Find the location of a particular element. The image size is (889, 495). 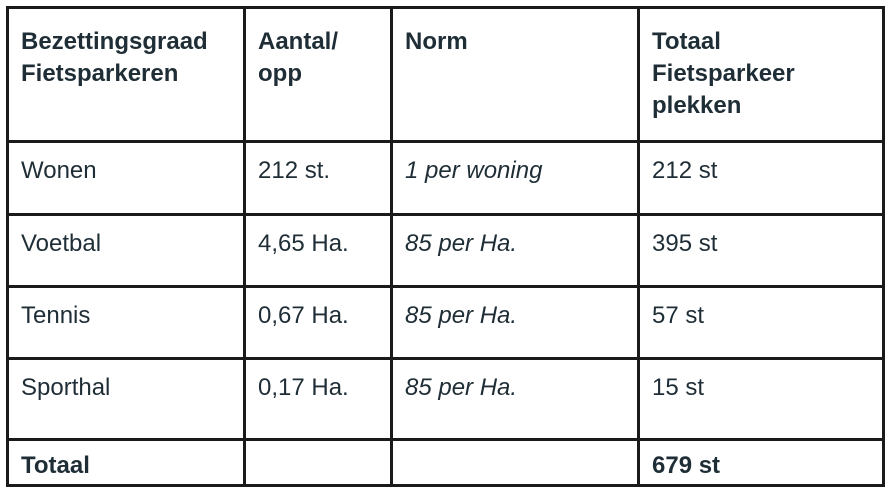

category-cell: Sporthal is located at coordinates (126, 399).